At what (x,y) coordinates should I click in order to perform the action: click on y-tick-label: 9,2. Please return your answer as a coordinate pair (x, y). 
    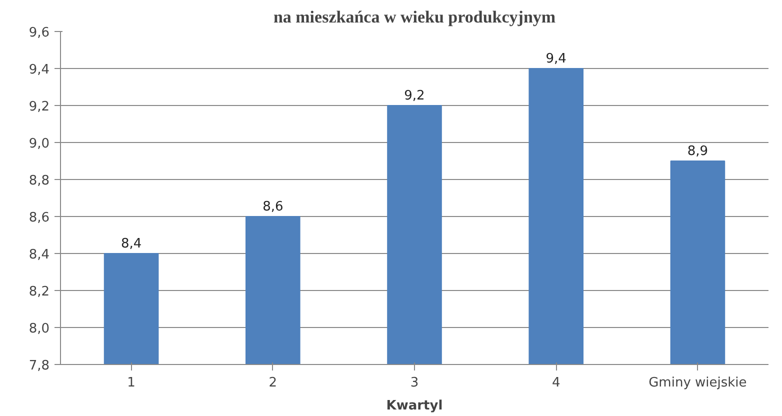
    Looking at the image, I should click on (39, 107).